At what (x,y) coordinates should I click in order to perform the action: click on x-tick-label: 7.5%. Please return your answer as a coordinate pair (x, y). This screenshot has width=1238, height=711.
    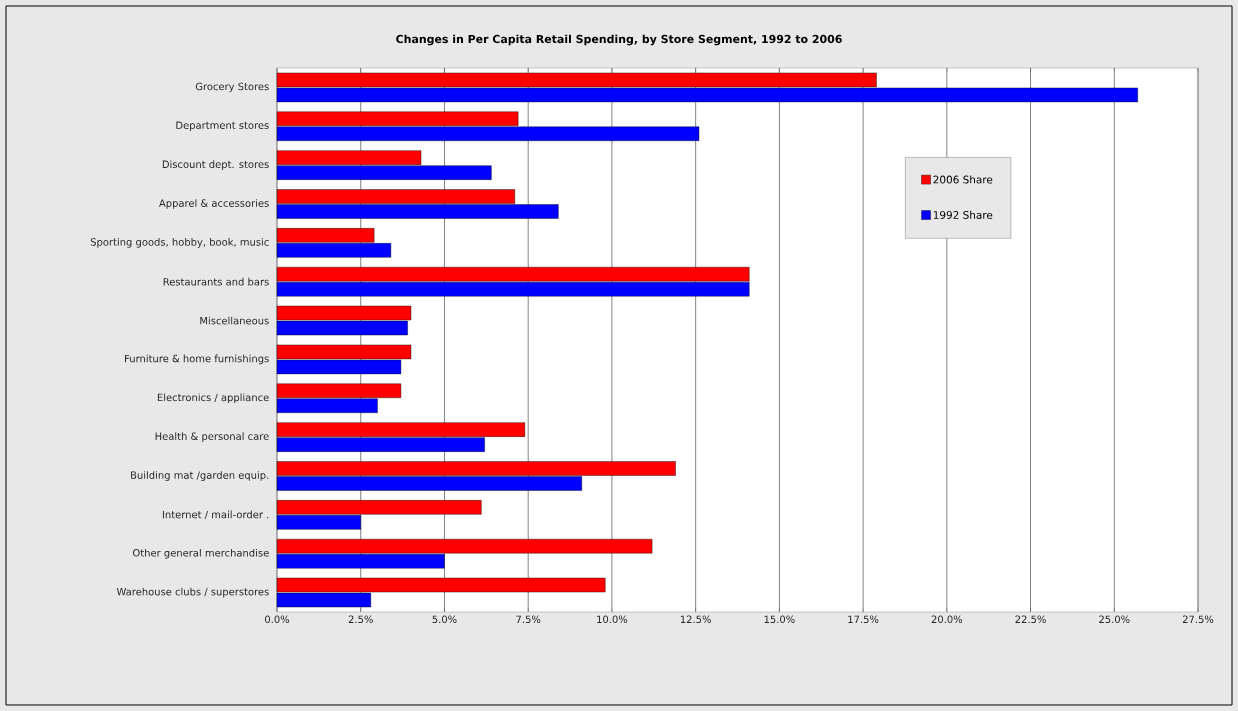
    Looking at the image, I should click on (528, 619).